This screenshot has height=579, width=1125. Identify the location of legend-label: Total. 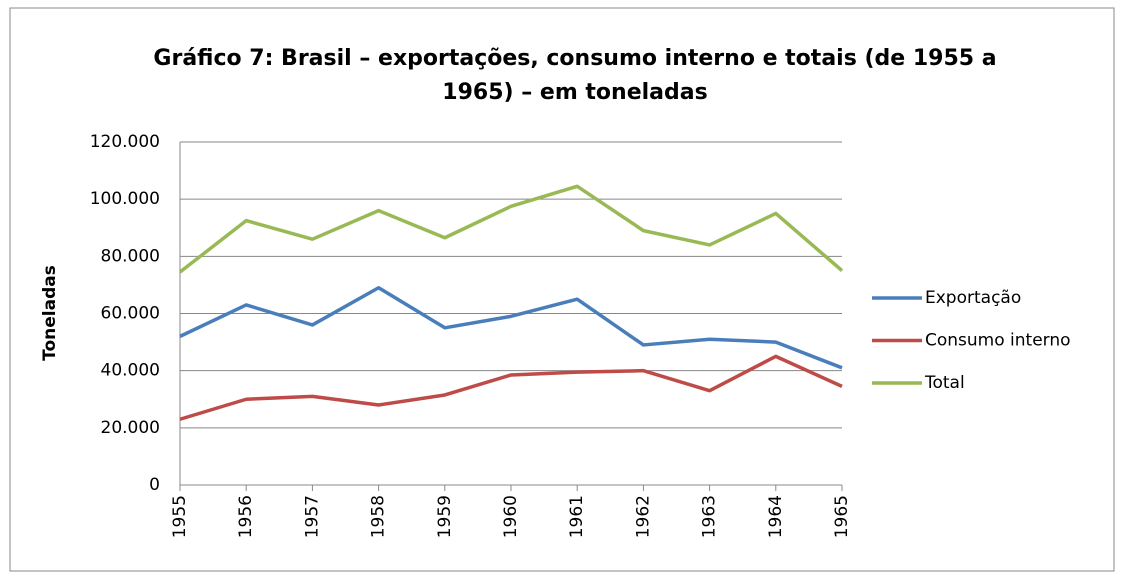
(944, 383).